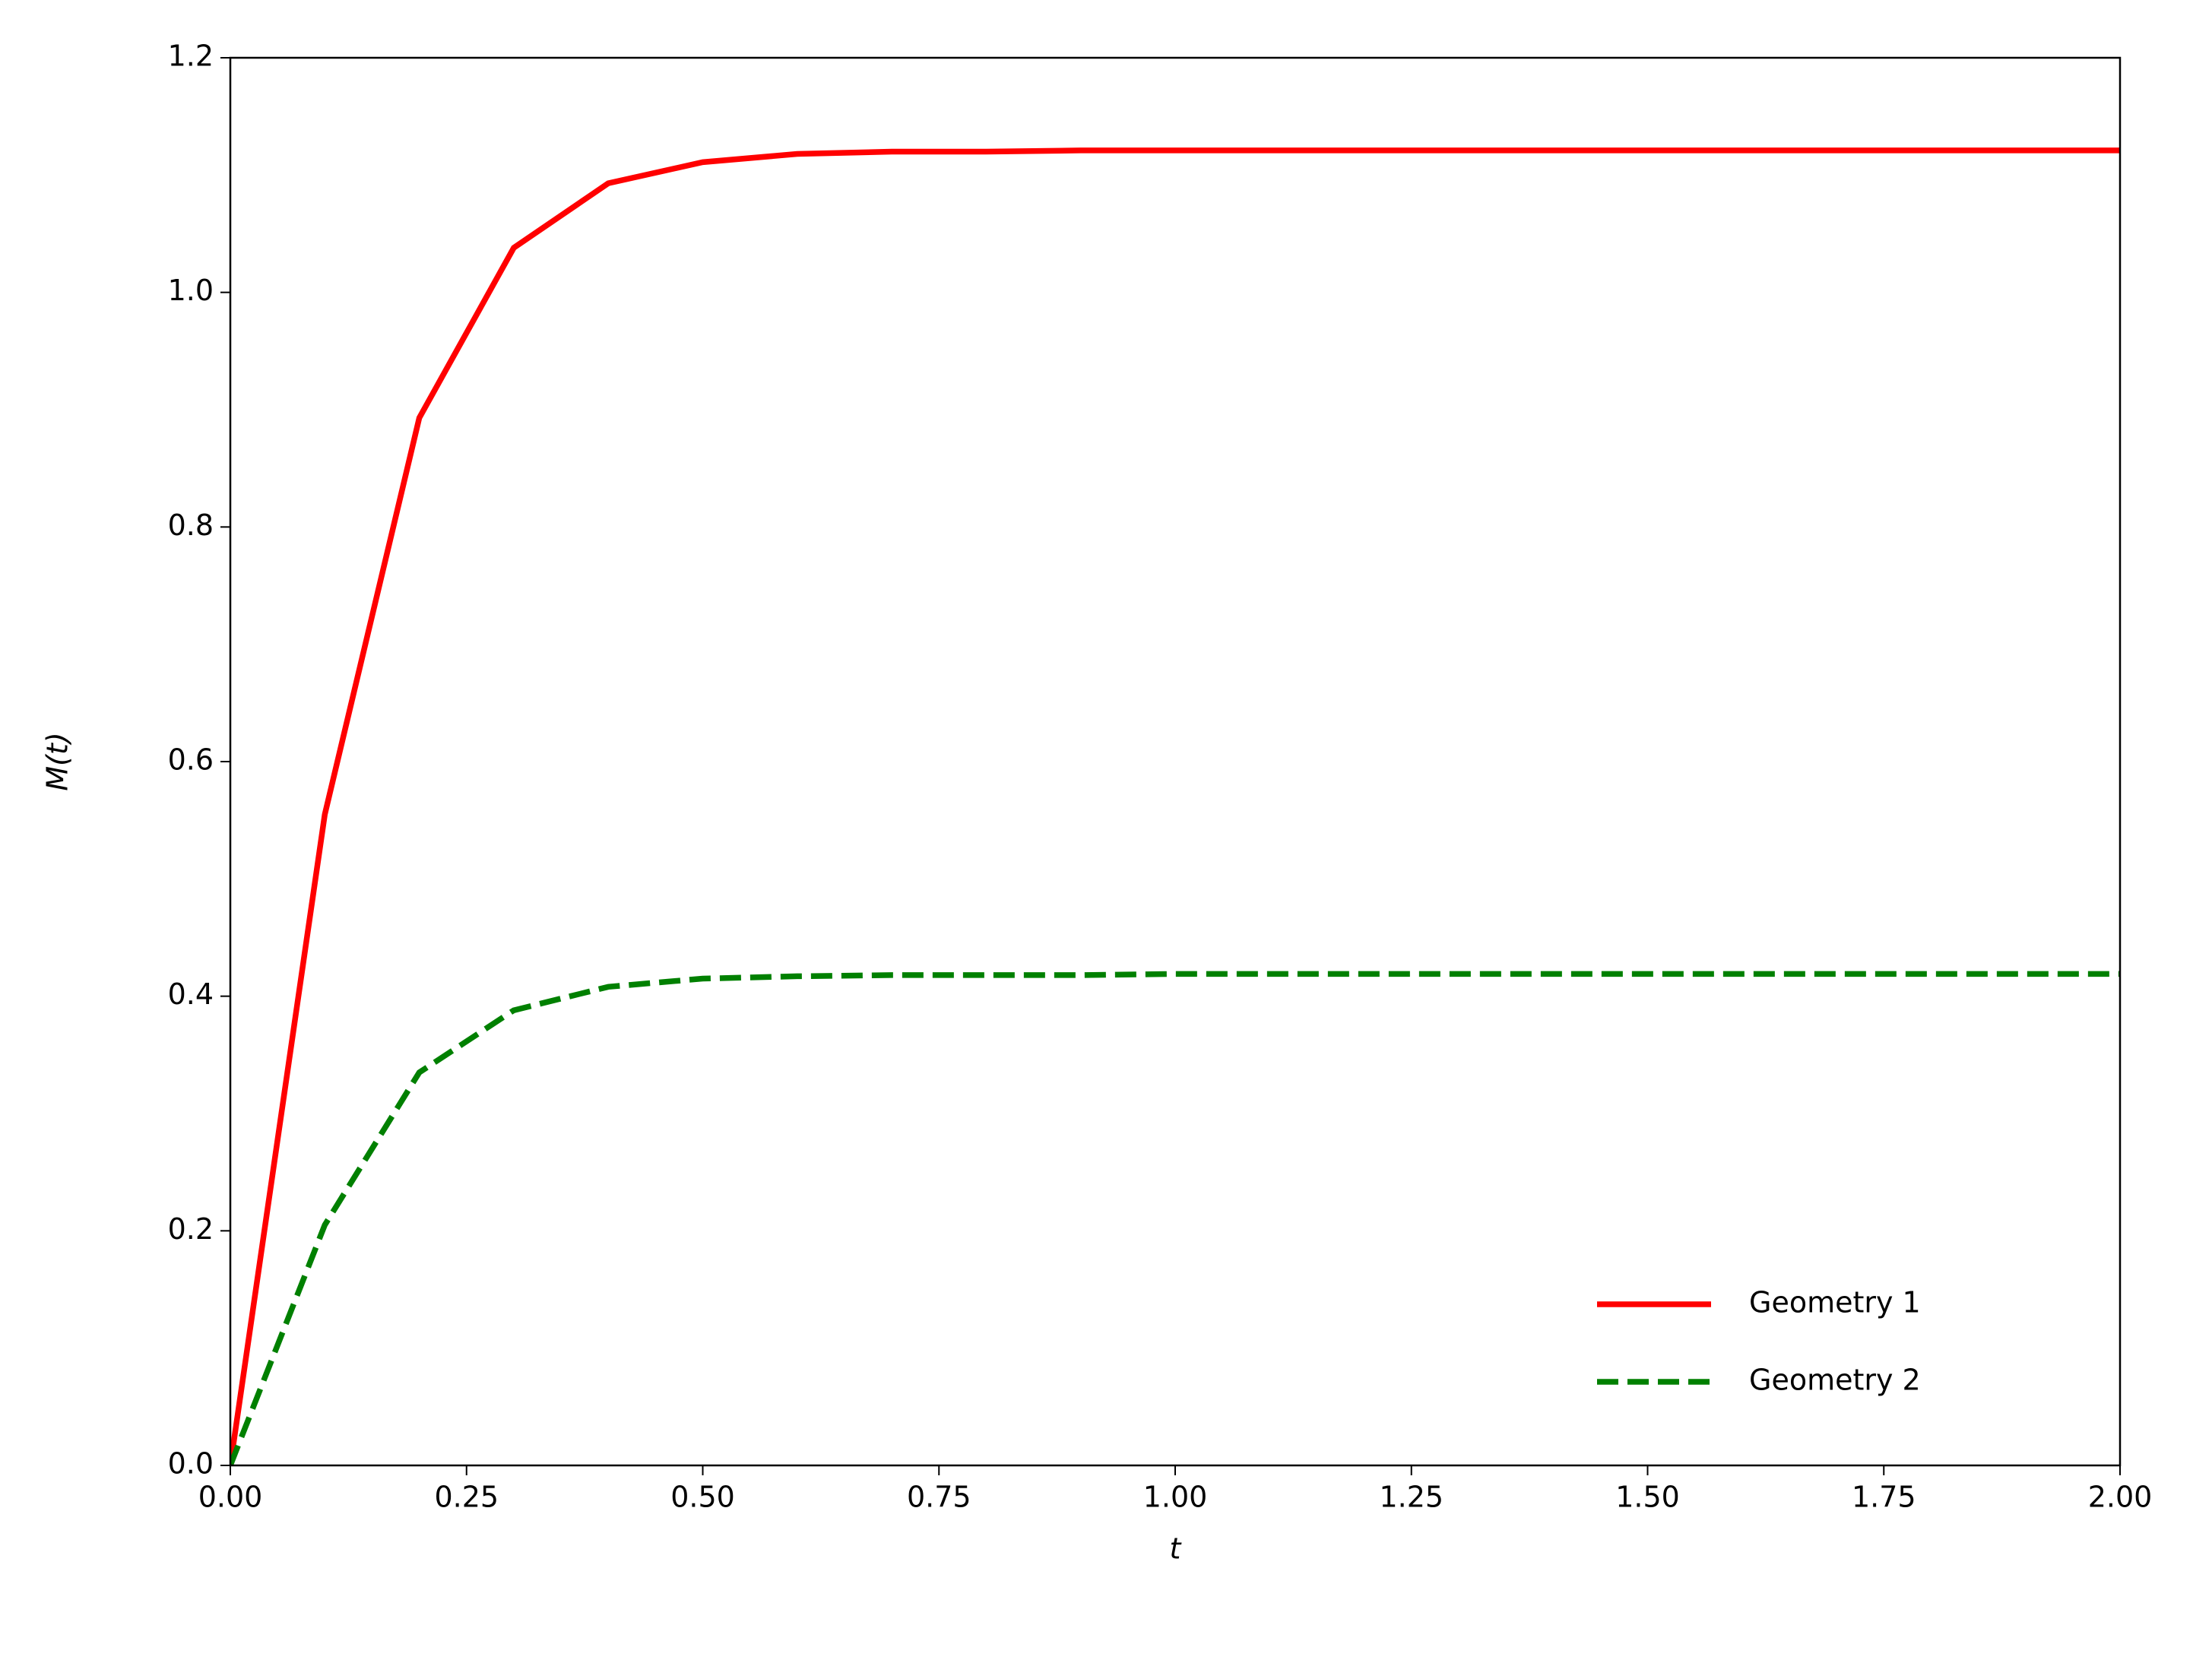  Describe the element at coordinates (191, 994) in the screenshot. I see `y-tick-label: 0.4` at that location.